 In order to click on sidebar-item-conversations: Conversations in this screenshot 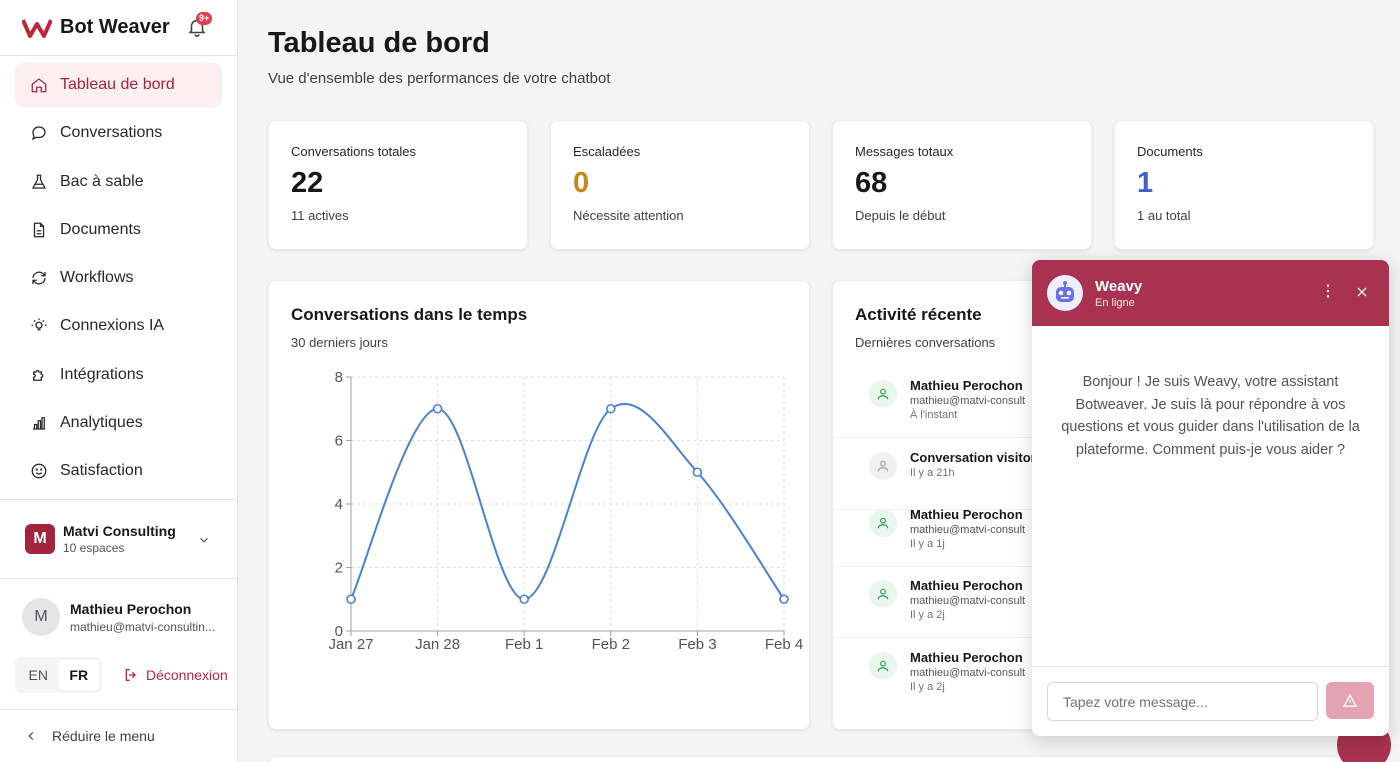, I will do `click(118, 133)`.